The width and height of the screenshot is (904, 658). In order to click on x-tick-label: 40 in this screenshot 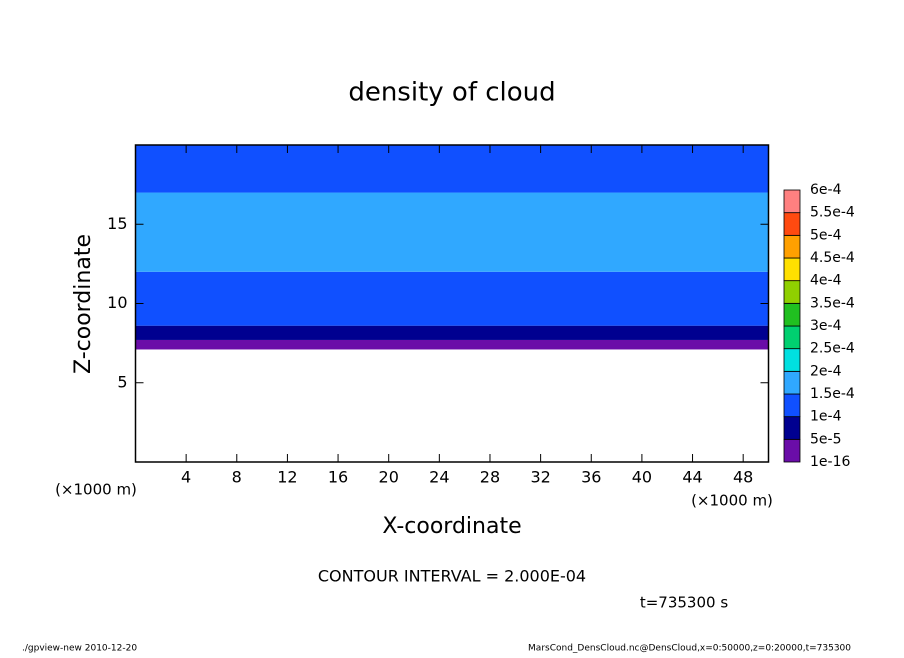, I will do `click(642, 477)`.